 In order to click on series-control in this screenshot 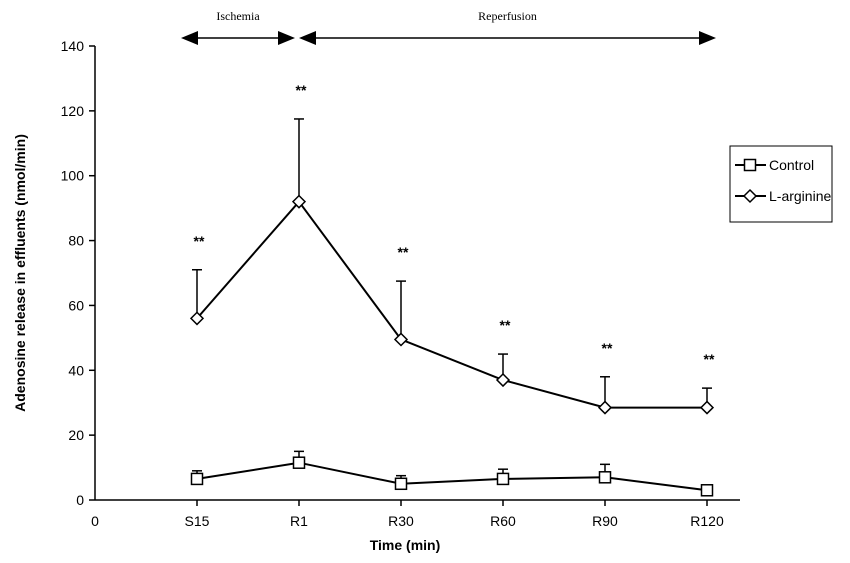, I will do `click(452, 473)`.